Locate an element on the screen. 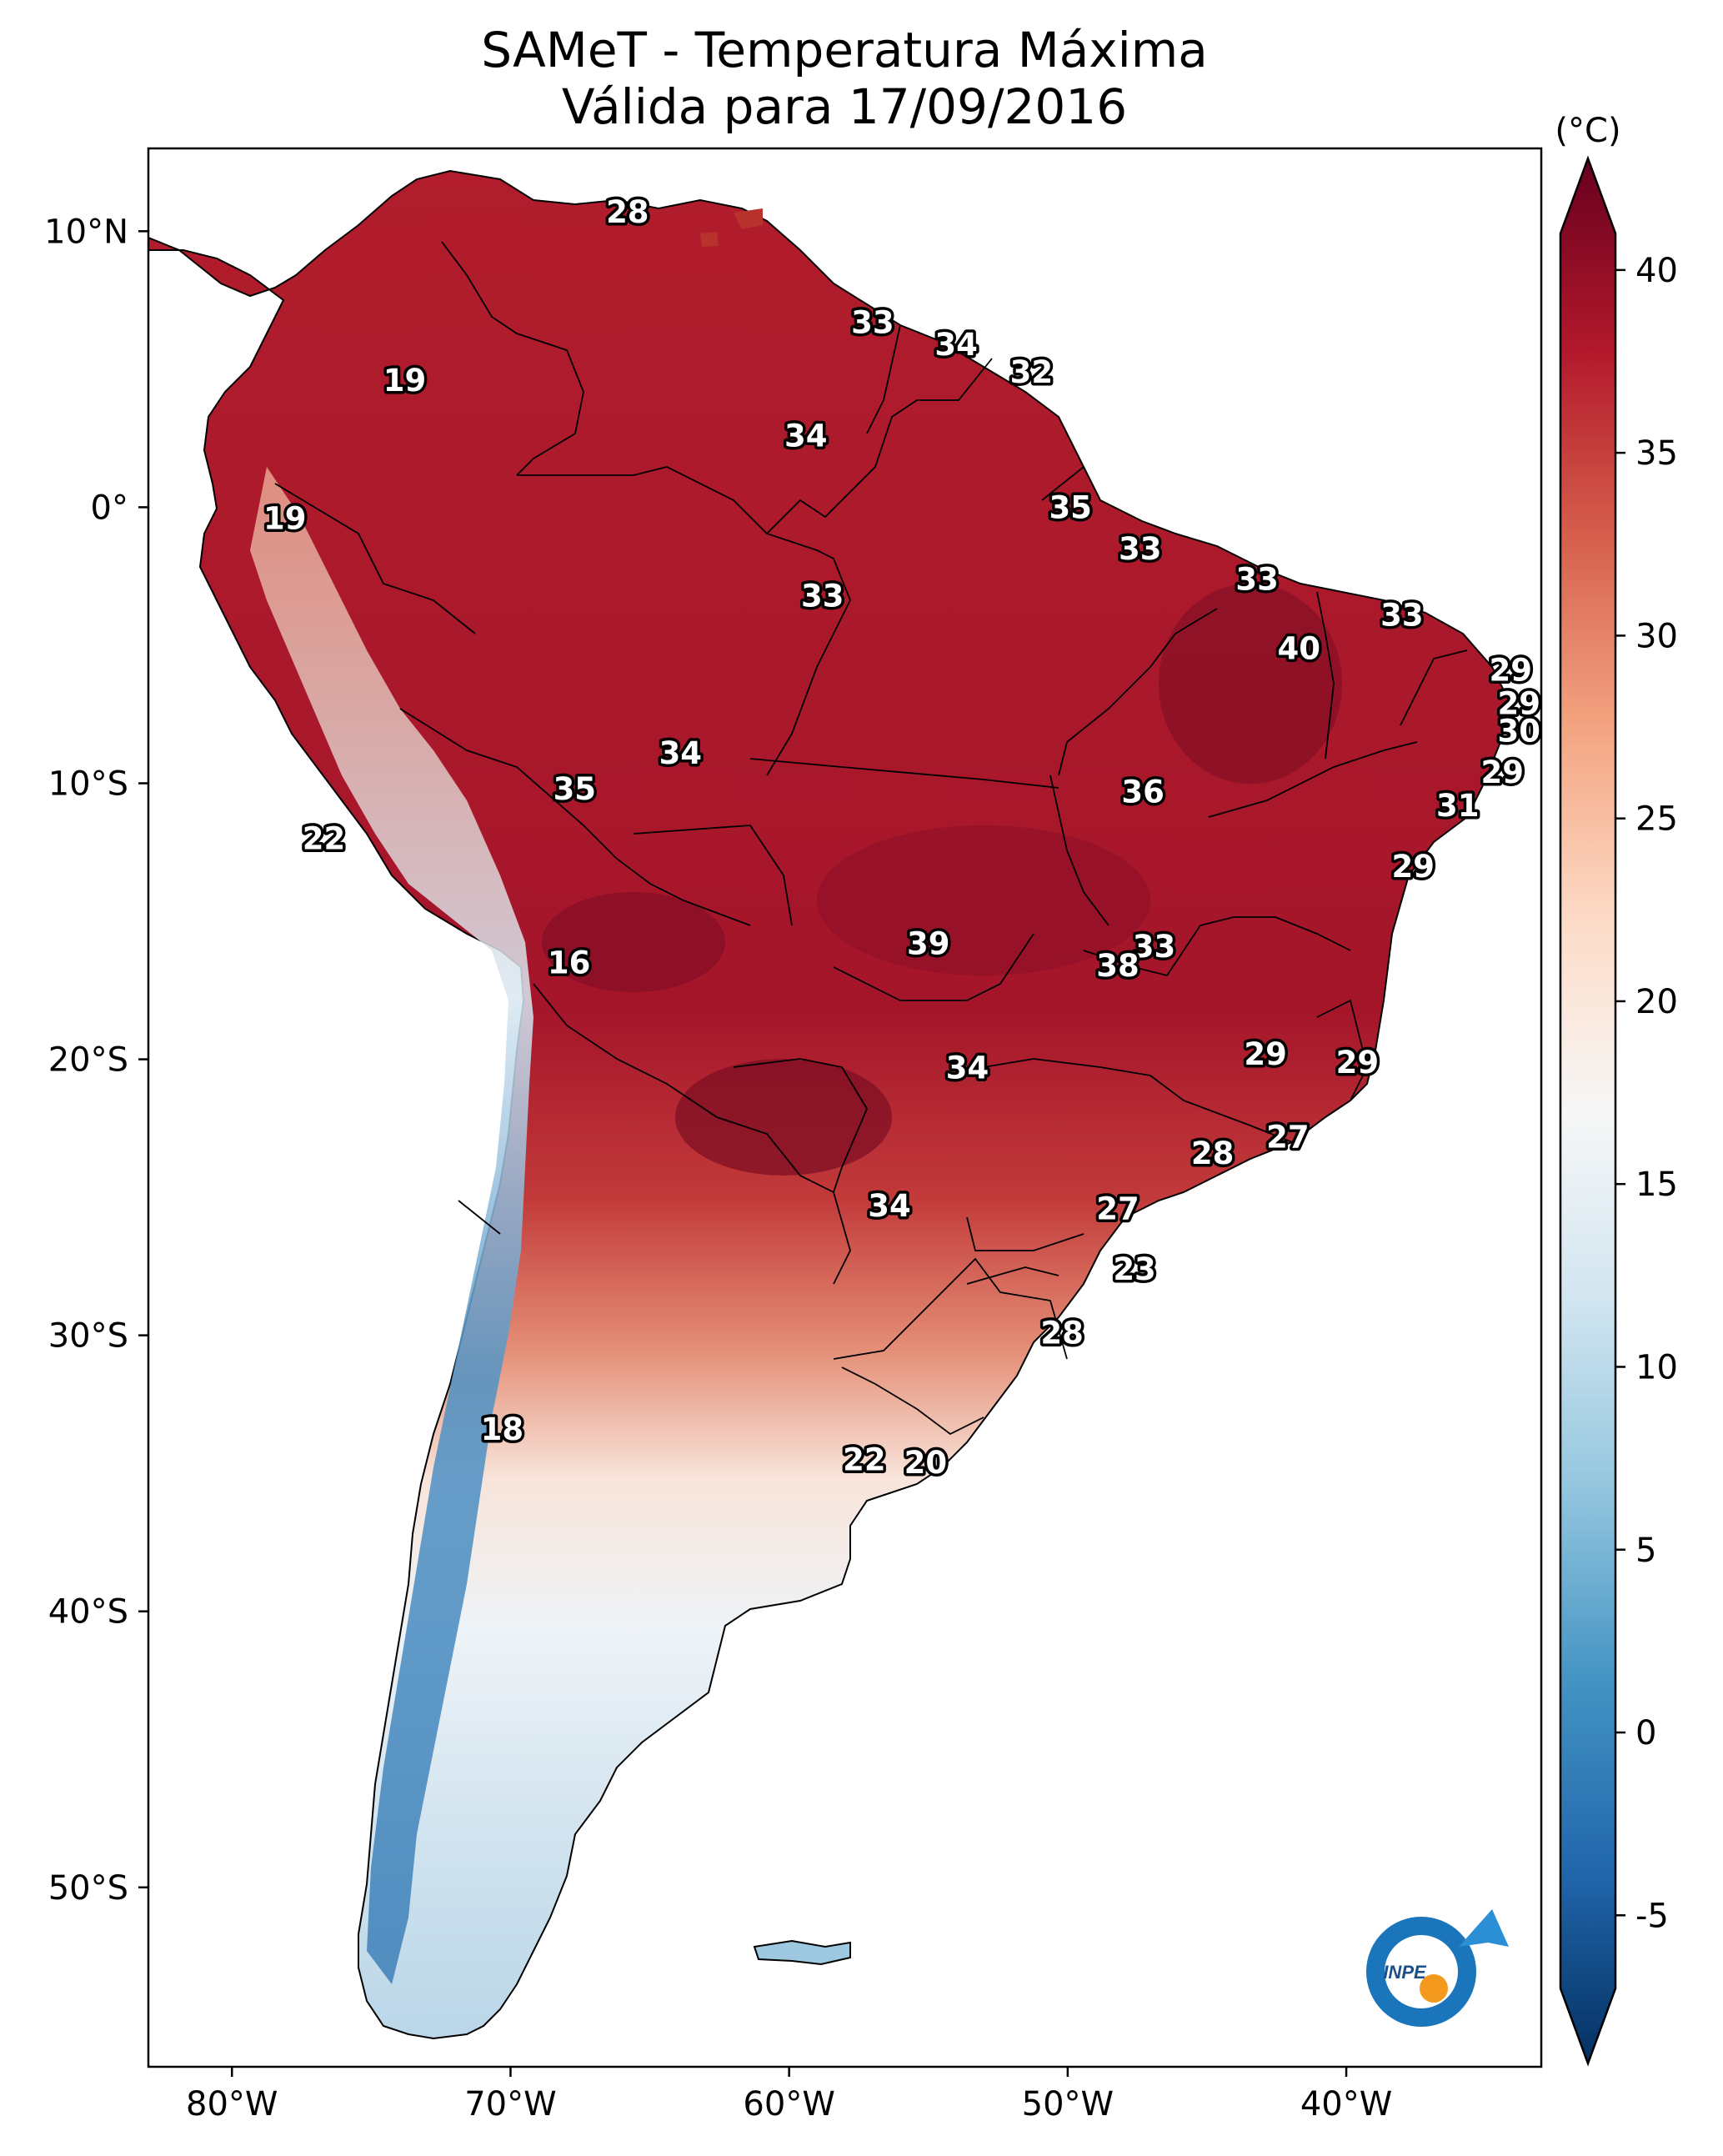  station-temperature-label: 18 is located at coordinates (503, 1429).